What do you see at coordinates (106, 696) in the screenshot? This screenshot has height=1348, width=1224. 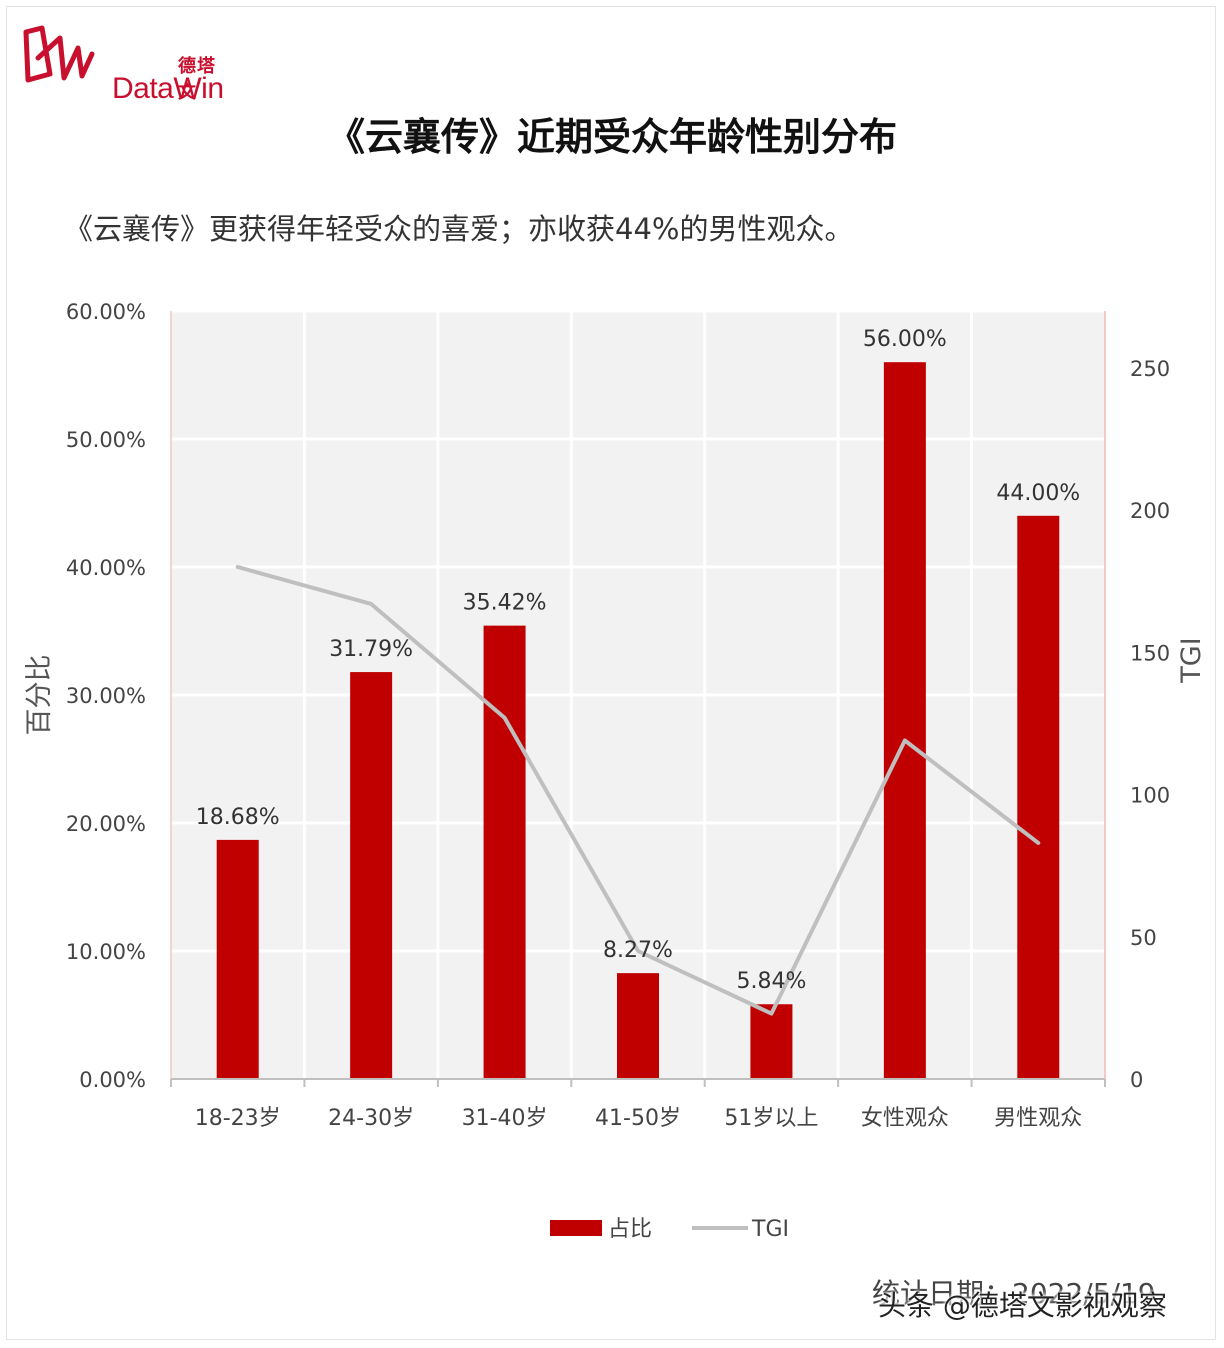 I see `y-tick-label: 30.00%` at bounding box center [106, 696].